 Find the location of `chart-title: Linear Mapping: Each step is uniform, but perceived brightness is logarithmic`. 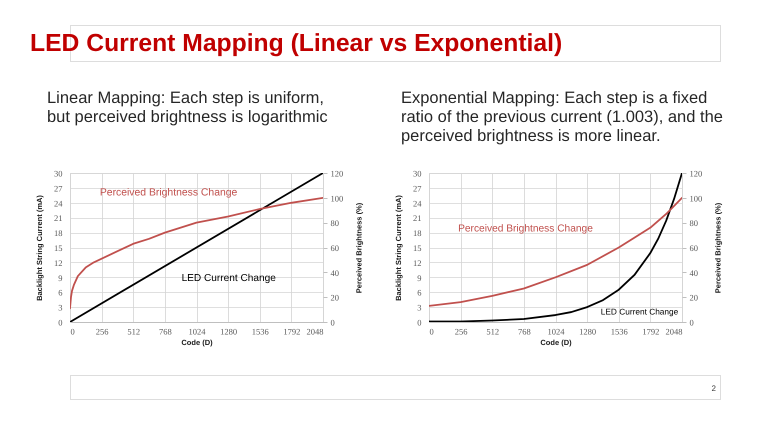

chart-title: Linear Mapping: Each step is uniform, but perceived brightness is logarithmic is located at coordinates (187, 107).